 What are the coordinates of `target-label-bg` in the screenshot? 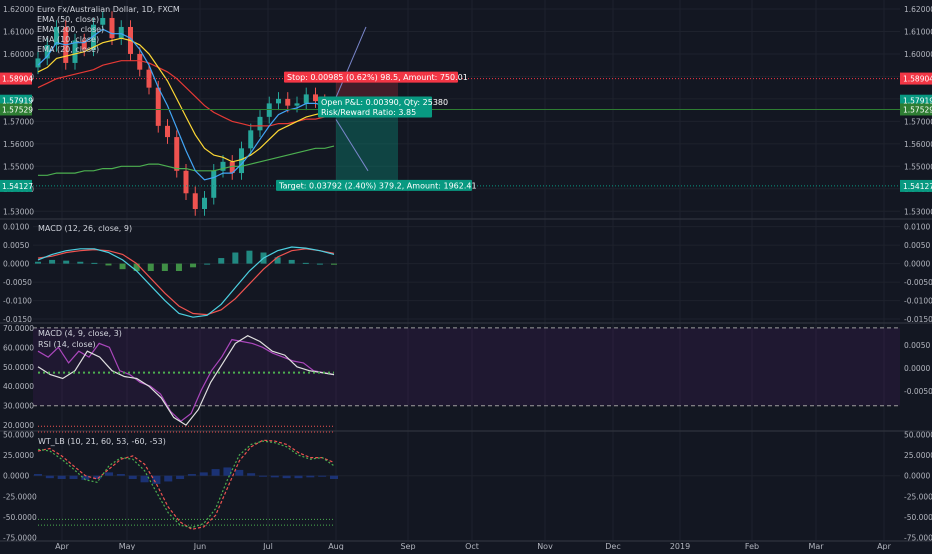 It's located at (374, 185).